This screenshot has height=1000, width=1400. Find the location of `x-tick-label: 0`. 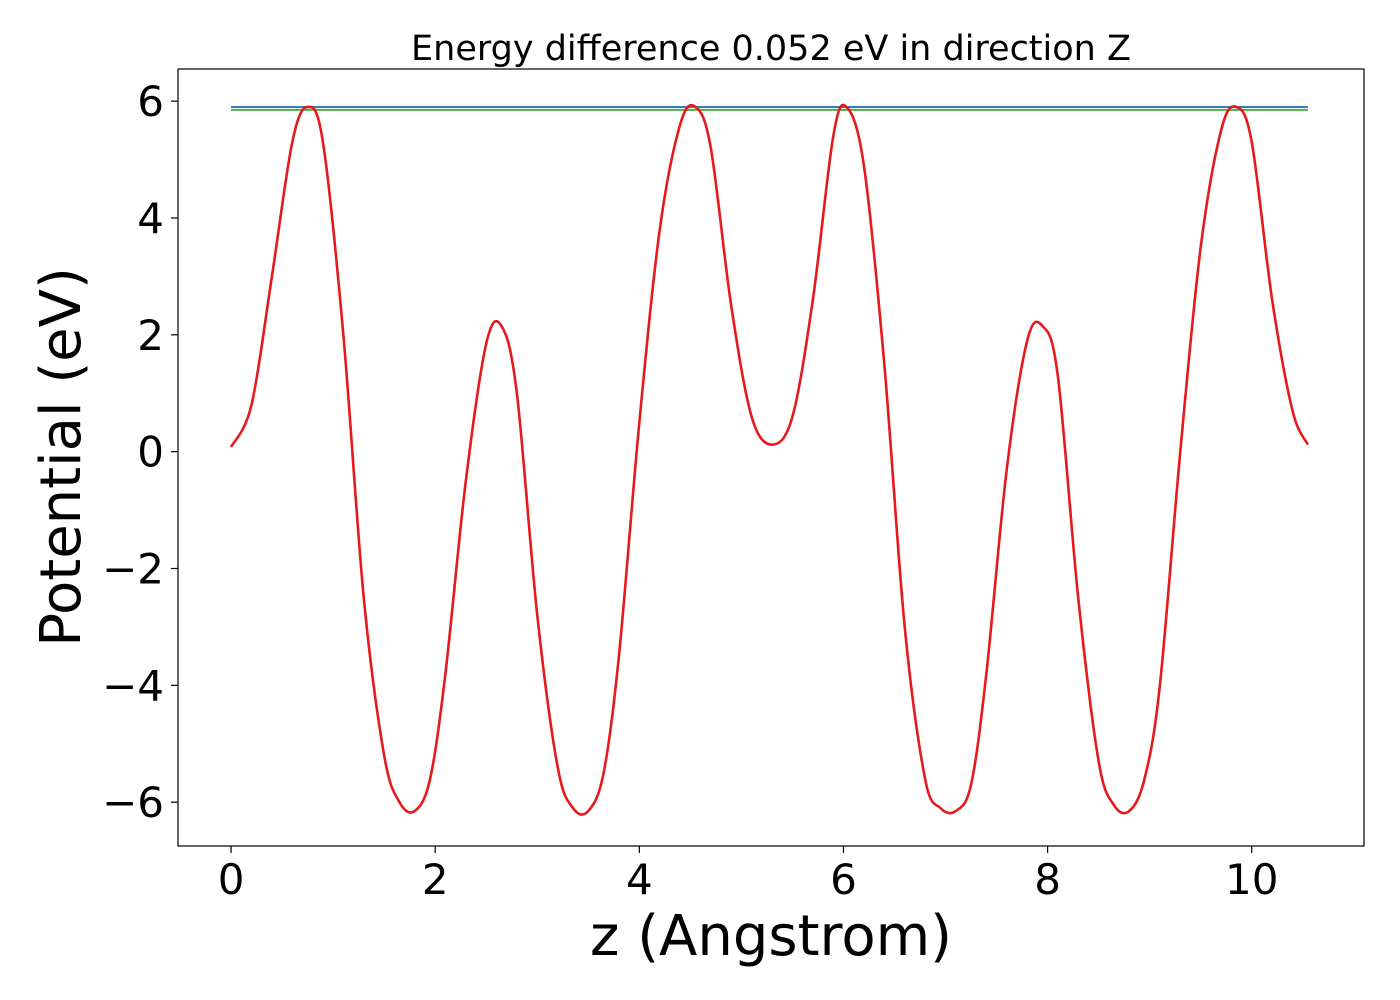

x-tick-label: 0 is located at coordinates (231, 879).